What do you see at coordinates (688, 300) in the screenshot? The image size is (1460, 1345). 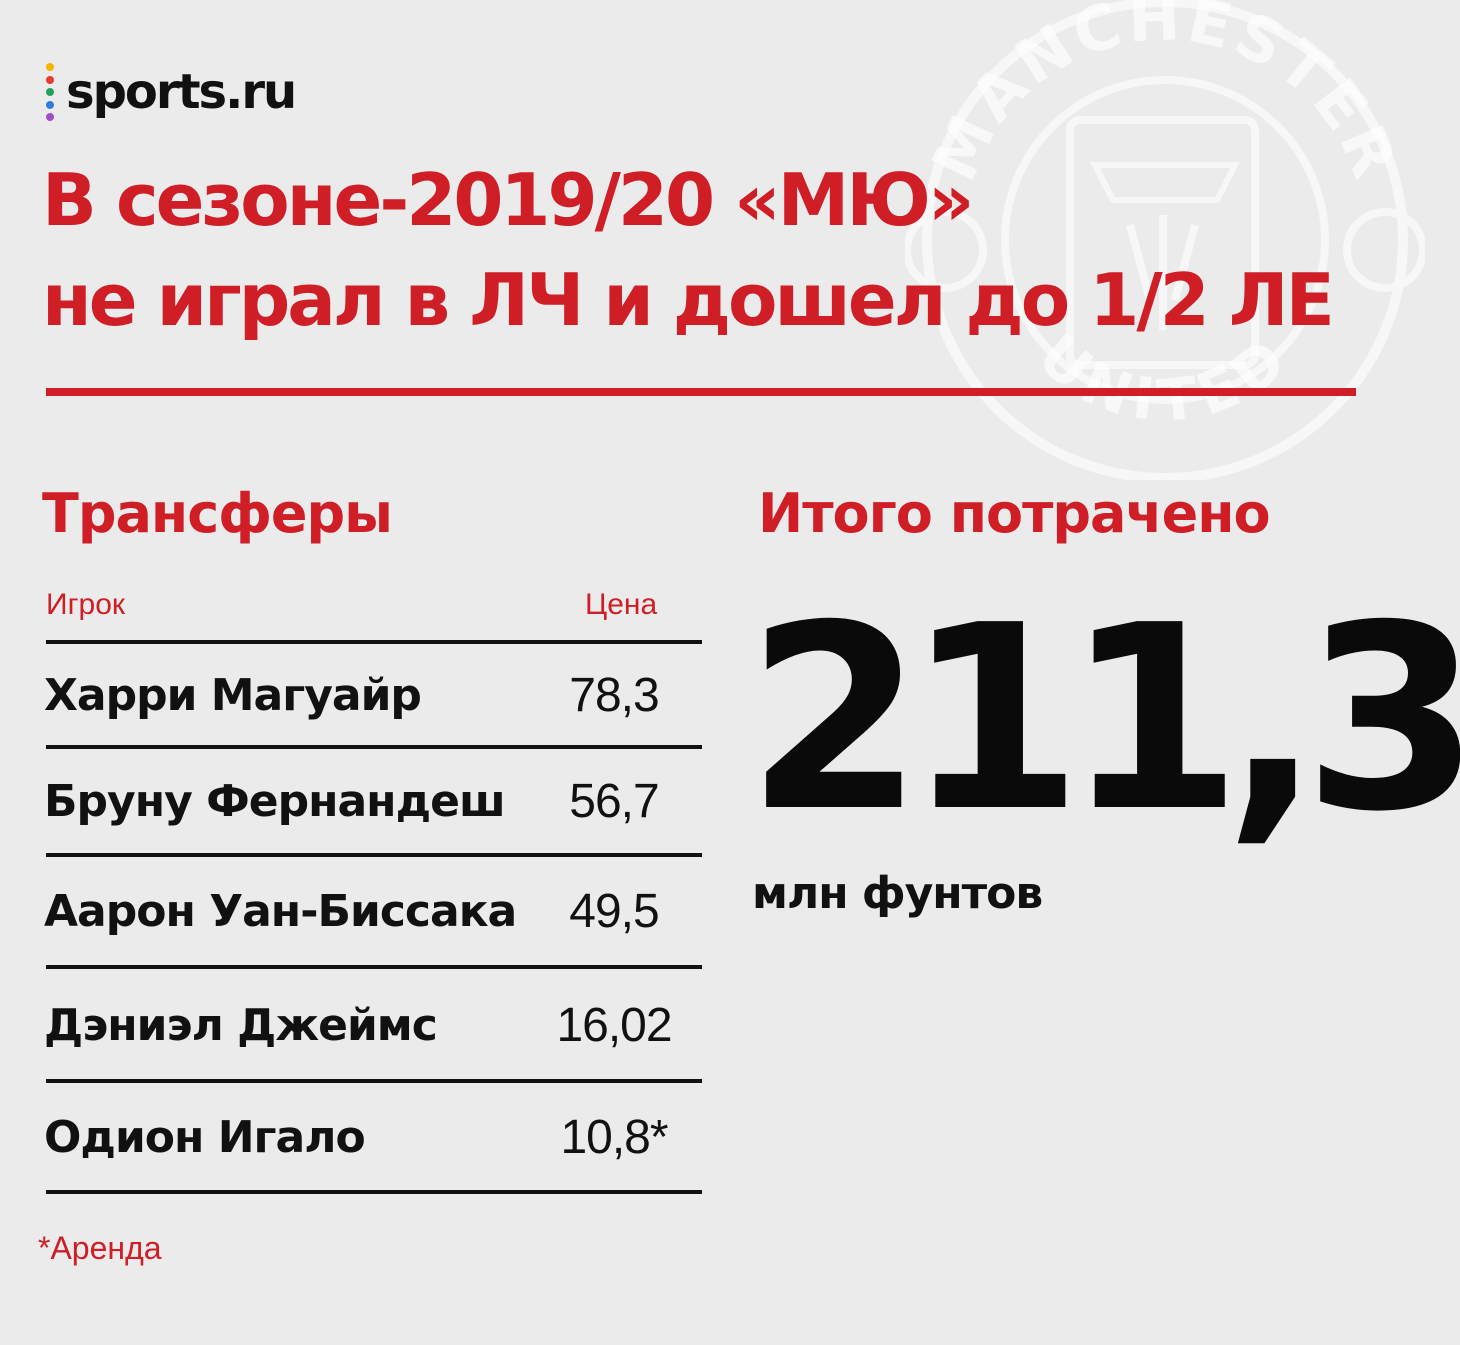 I see `headline-line-2: не играл в ЛЧ и дошел до 1/2 ЛЕ` at bounding box center [688, 300].